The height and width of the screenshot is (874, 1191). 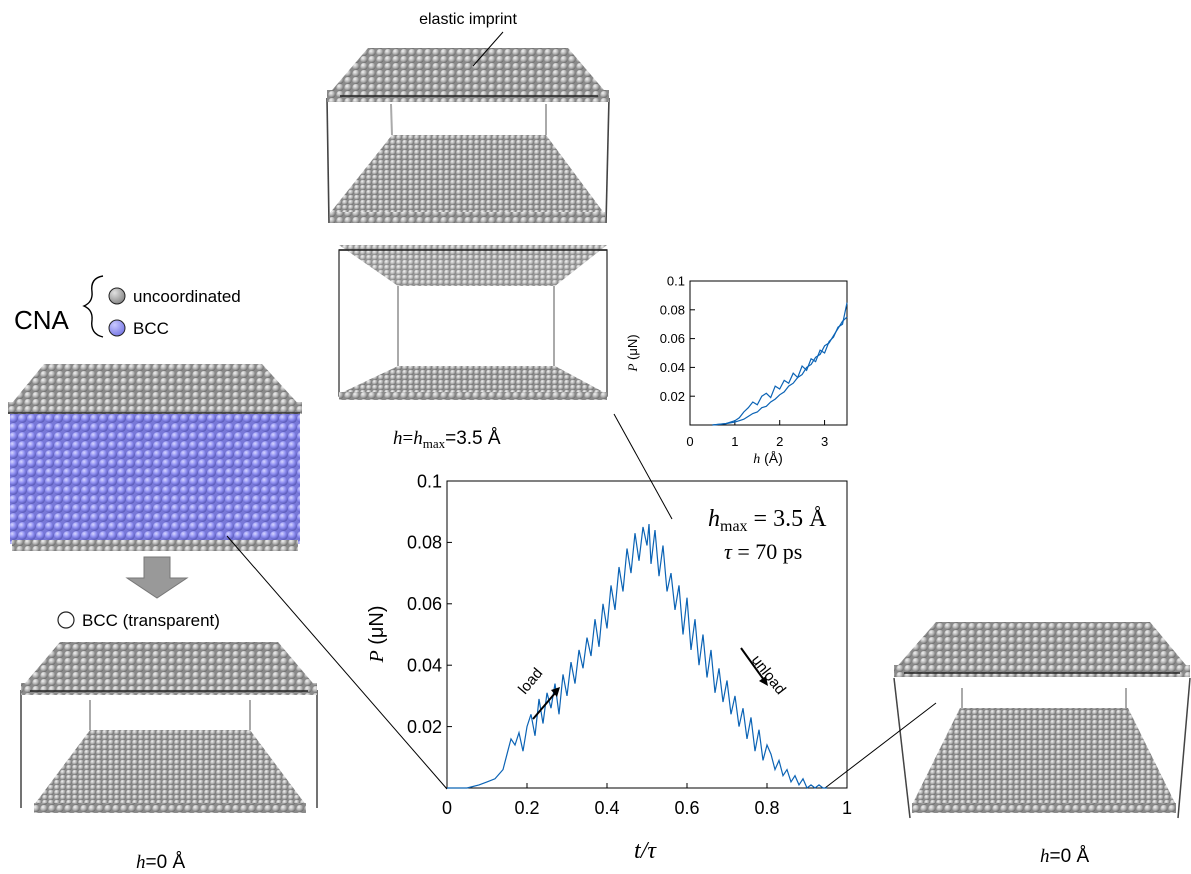 What do you see at coordinates (643, 466) in the screenshot?
I see `pointer-peak-to-hmax-slab` at bounding box center [643, 466].